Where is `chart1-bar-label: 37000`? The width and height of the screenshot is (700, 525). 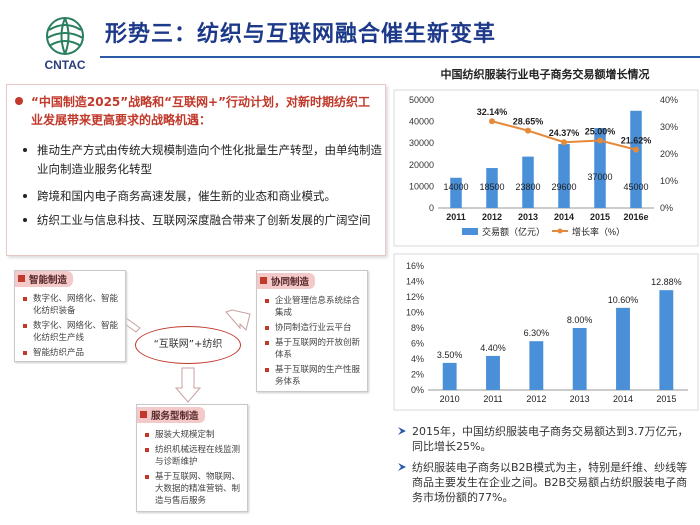
chart1-bar-label: 37000 is located at coordinates (599, 177).